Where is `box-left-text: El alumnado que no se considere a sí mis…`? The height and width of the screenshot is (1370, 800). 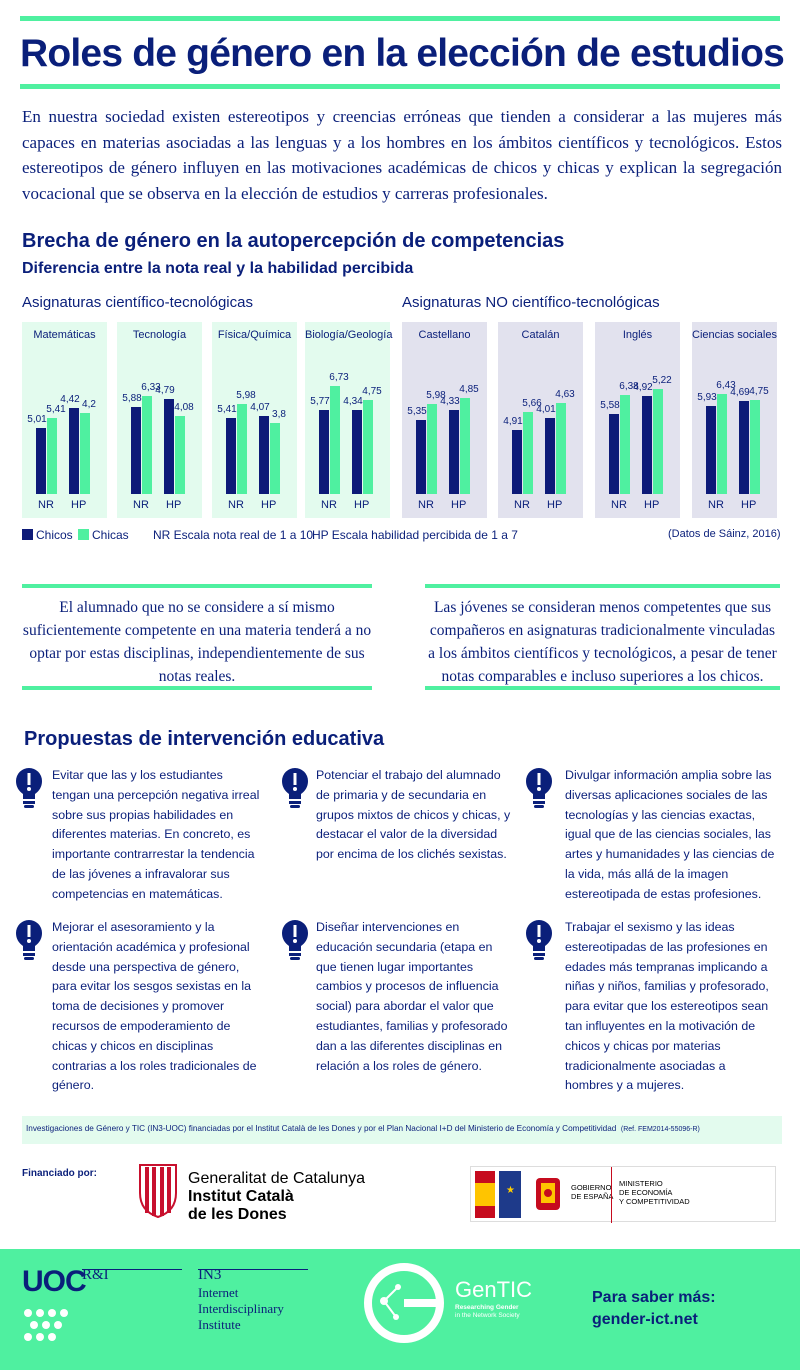
box-left-text: El alumnado que no se considere a sí mis… is located at coordinates (197, 642).